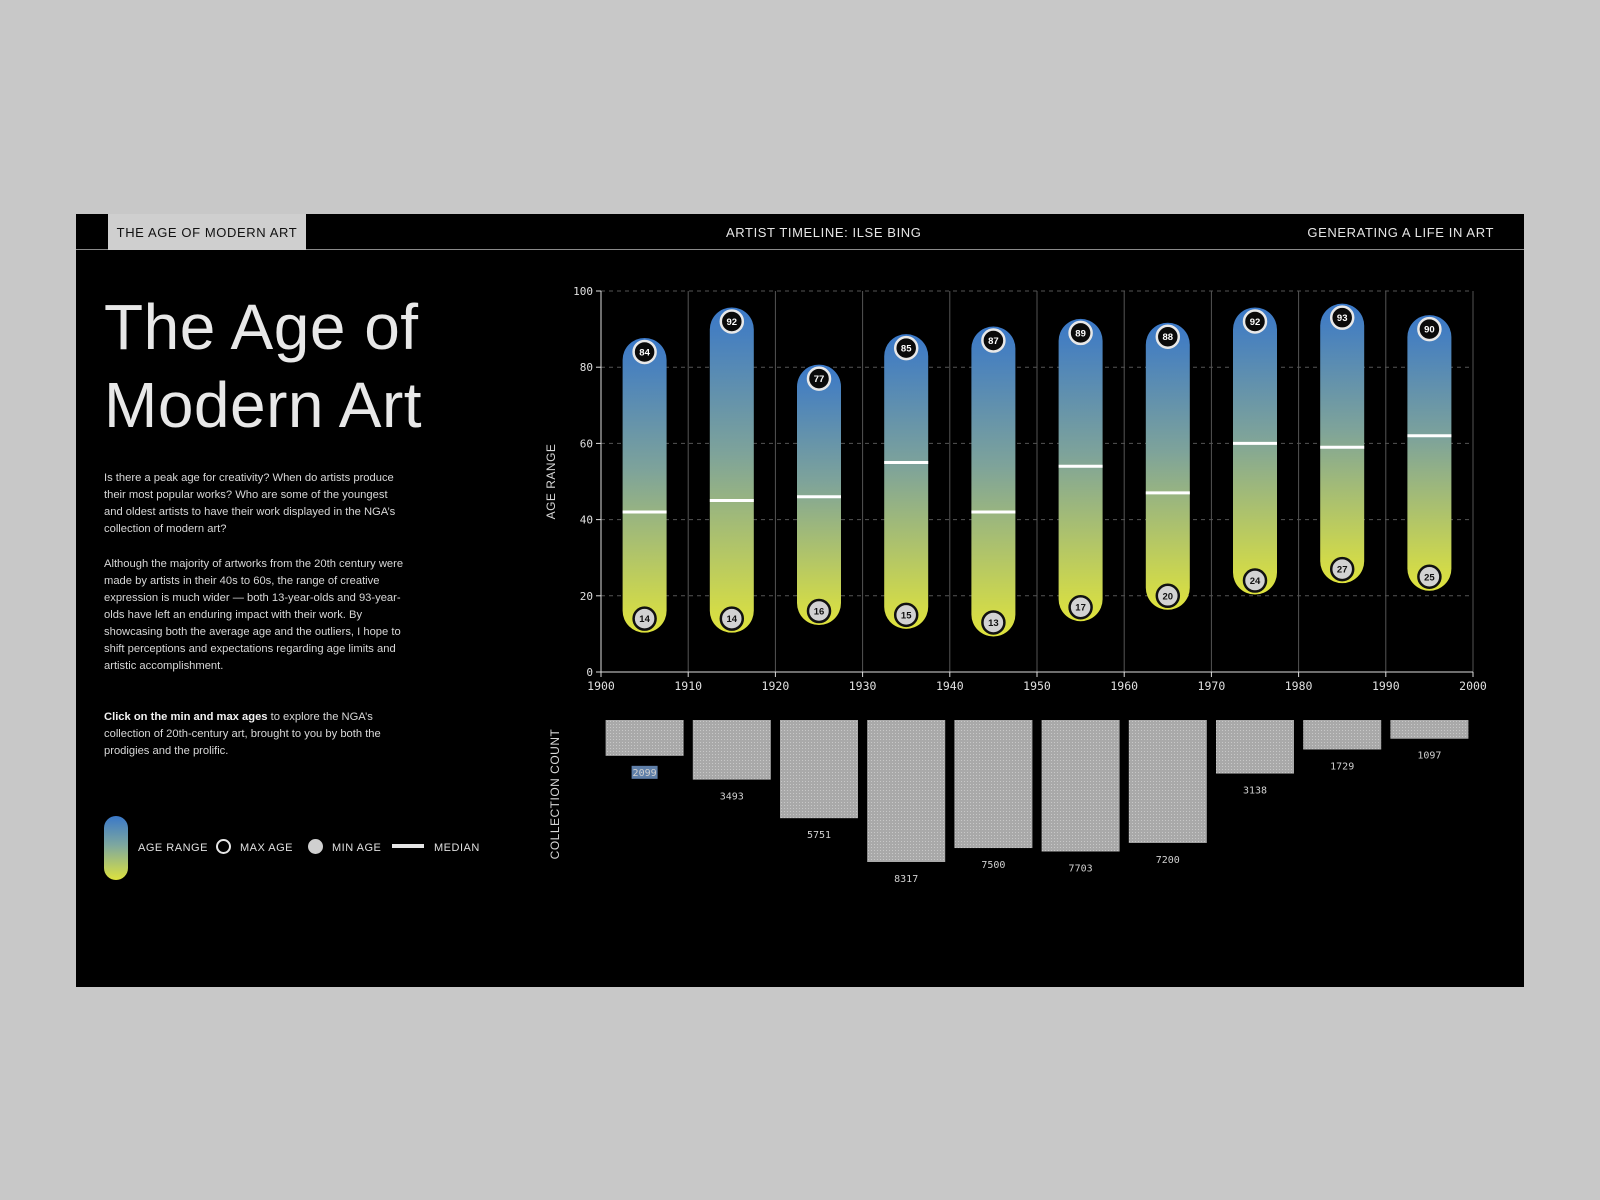 This screenshot has width=1600, height=1200. Describe the element at coordinates (267, 848) in the screenshot. I see `legend-label-max-age: MAX AGE` at that location.